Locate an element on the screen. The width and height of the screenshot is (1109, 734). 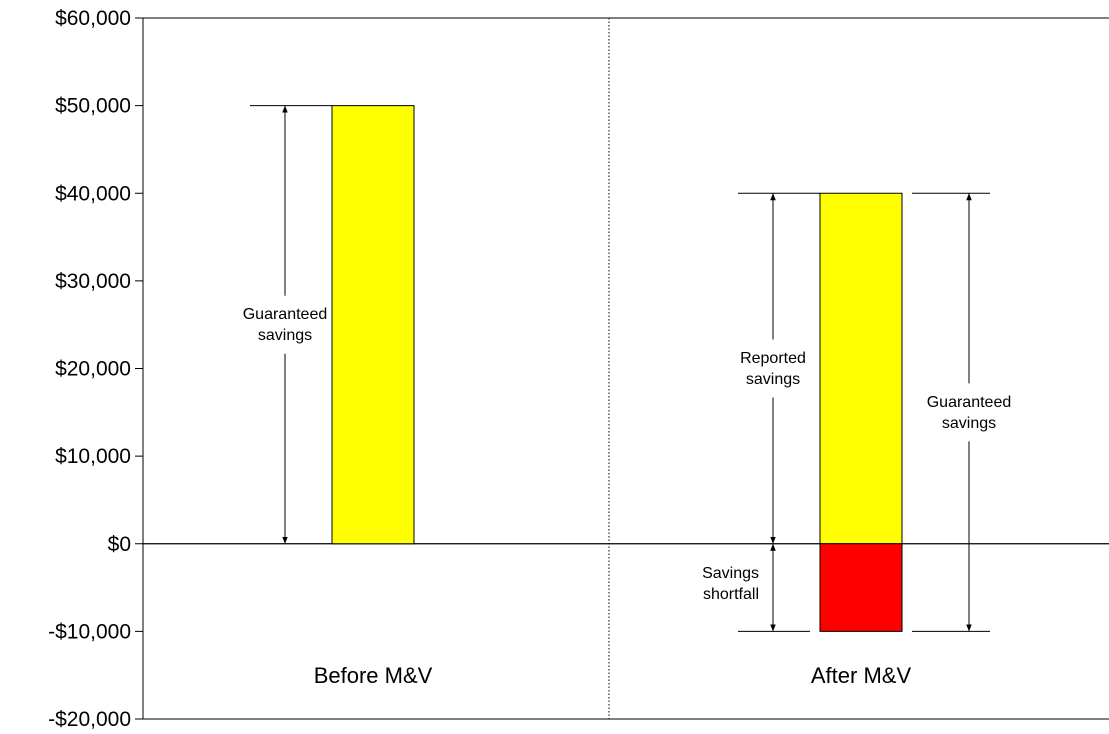
annotation-label: Reported is located at coordinates (773, 358).